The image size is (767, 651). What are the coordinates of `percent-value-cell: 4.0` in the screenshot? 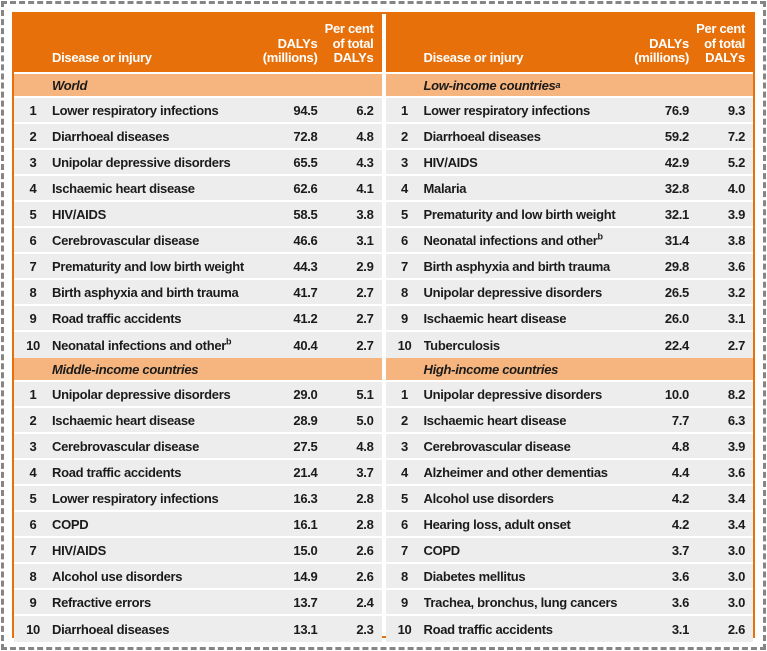 It's located at (736, 188).